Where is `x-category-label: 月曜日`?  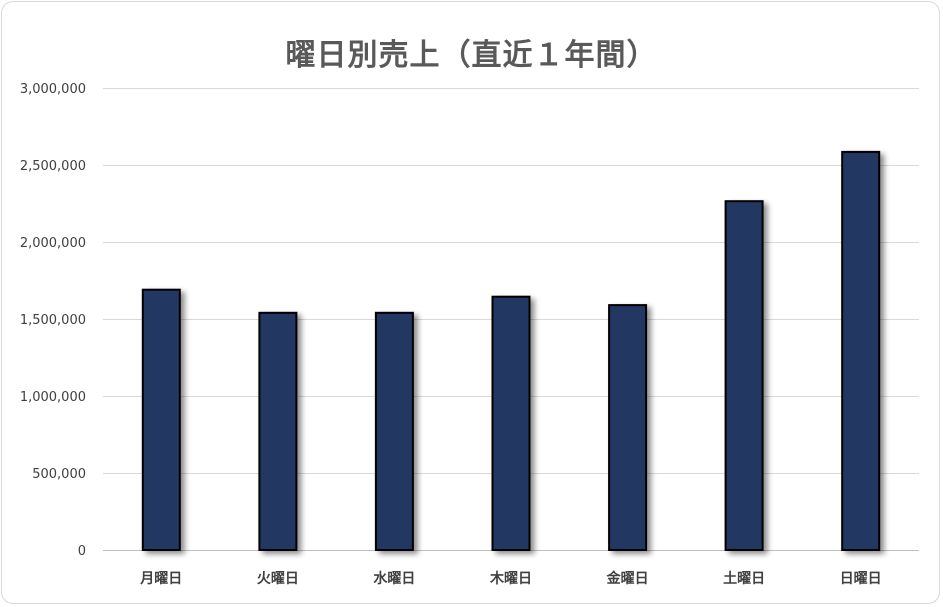
x-category-label: 月曜日 is located at coordinates (160, 579).